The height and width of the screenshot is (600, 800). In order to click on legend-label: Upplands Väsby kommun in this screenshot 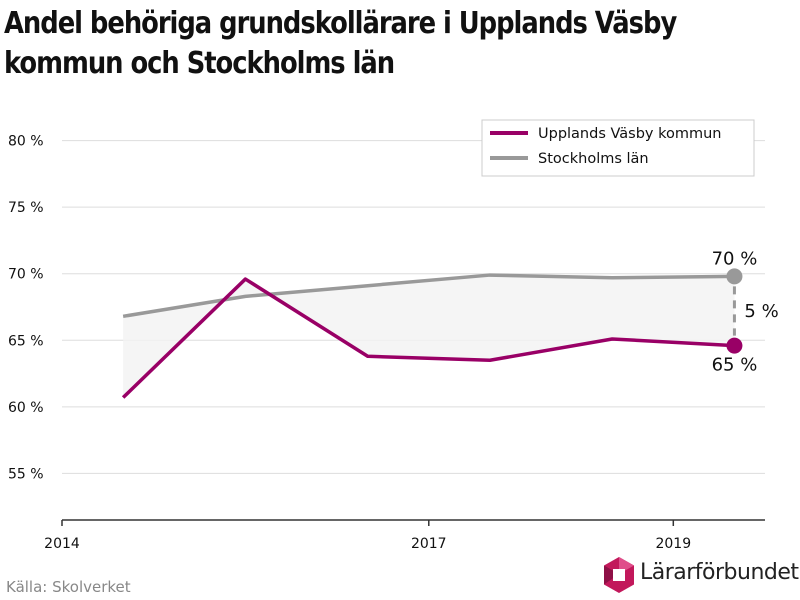, I will do `click(630, 134)`.